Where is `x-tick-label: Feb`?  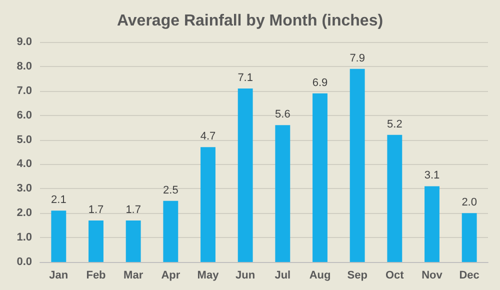 x-tick-label: Feb is located at coordinates (96, 276).